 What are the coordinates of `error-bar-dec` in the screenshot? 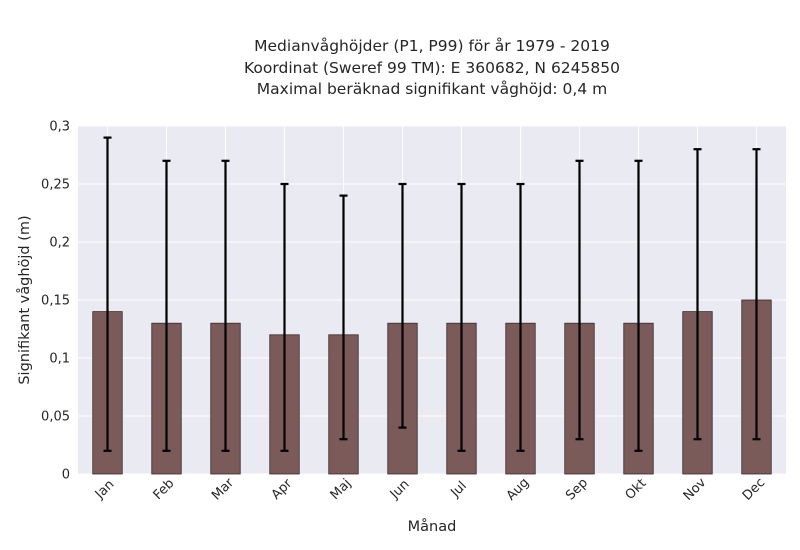 It's located at (756, 294).